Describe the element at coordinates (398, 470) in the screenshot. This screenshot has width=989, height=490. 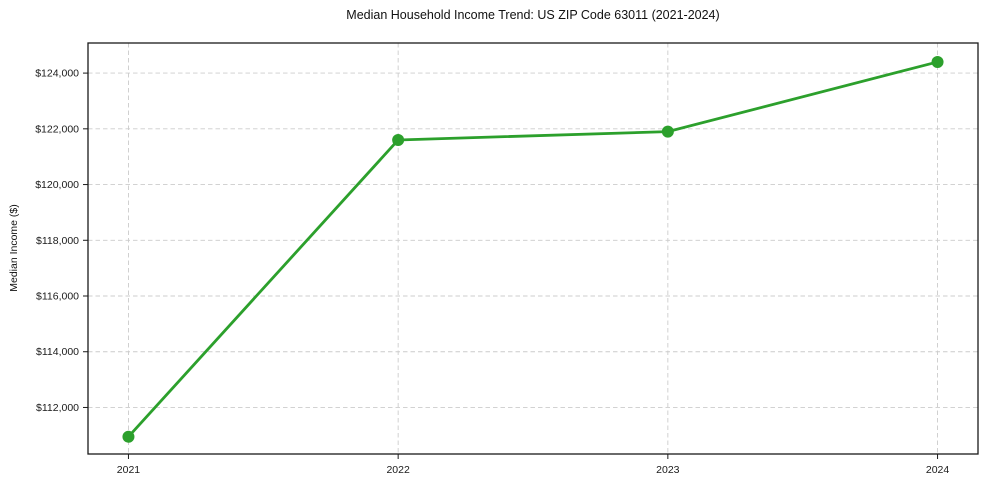
I see `x-tick-label: 2022` at that location.